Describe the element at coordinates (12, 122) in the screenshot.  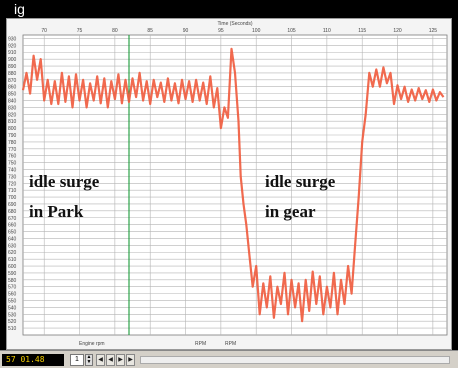
I see `y-tick-label: 810` at that location.